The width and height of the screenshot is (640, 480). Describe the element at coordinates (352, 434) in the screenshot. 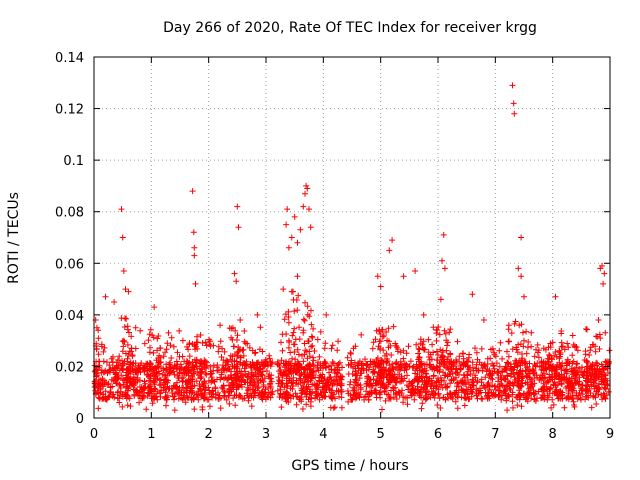

I see `x-tick-labels: 0 1 2 3 4 5 6 7 8 9` at that location.